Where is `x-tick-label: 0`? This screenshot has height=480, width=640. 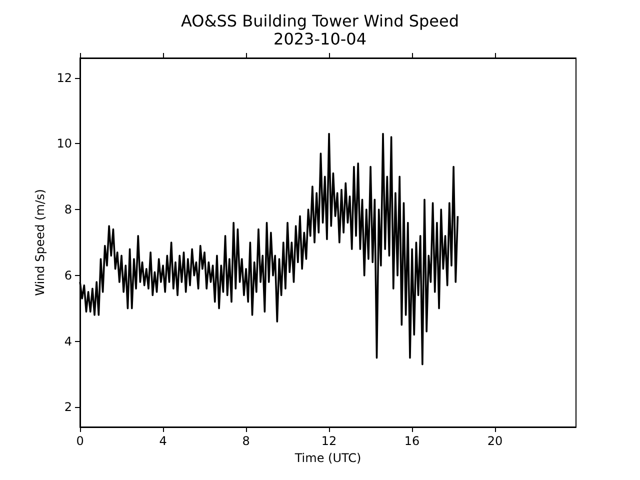 x-tick-label: 0 is located at coordinates (80, 441).